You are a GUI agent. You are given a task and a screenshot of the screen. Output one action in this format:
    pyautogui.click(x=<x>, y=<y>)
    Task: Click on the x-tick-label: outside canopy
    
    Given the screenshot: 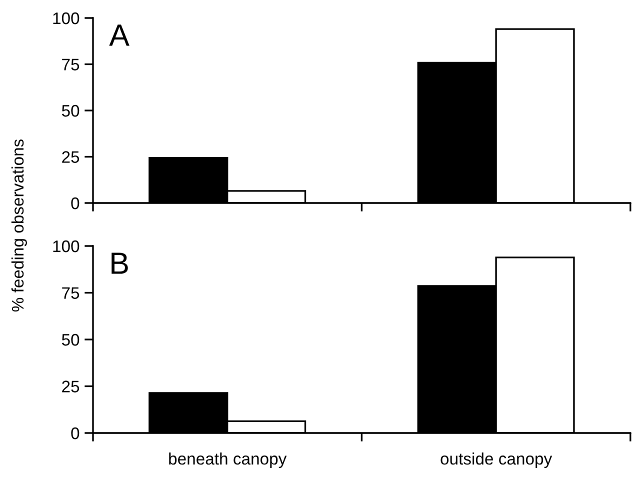 What is the action you would take?
    pyautogui.click(x=496, y=460)
    